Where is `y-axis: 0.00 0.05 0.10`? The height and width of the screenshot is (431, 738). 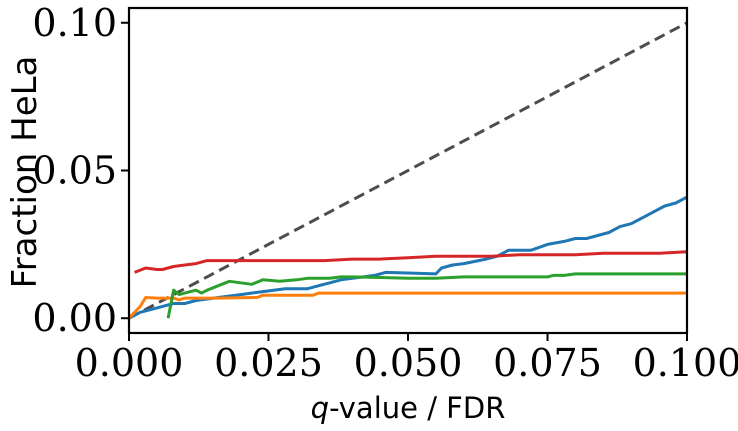
y-axis: 0.00 0.05 0.10 is located at coordinates (80, 170).